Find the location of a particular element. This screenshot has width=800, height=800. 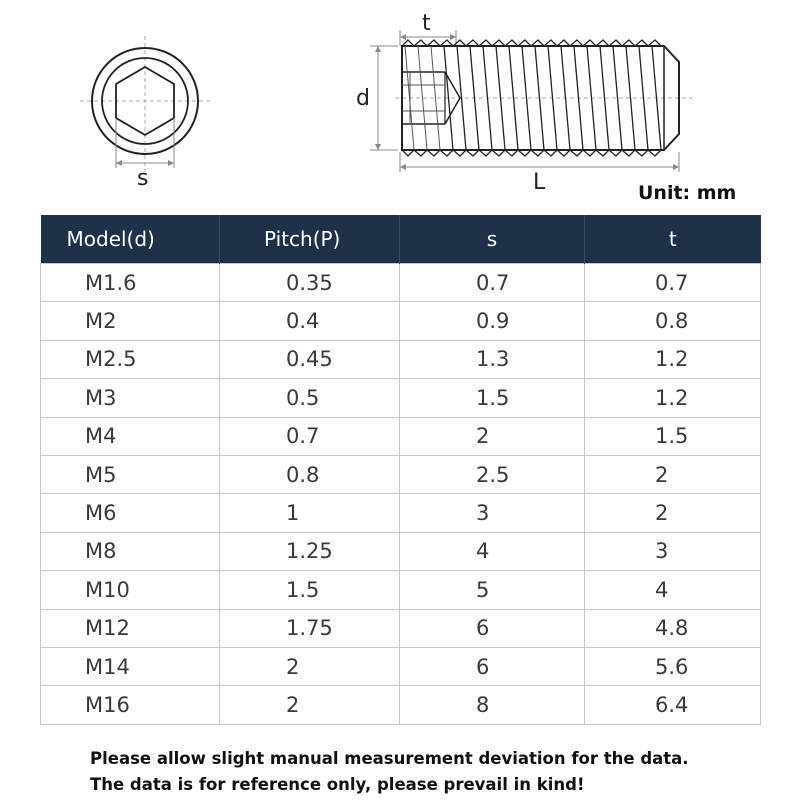

side-view is located at coordinates (531, 101).